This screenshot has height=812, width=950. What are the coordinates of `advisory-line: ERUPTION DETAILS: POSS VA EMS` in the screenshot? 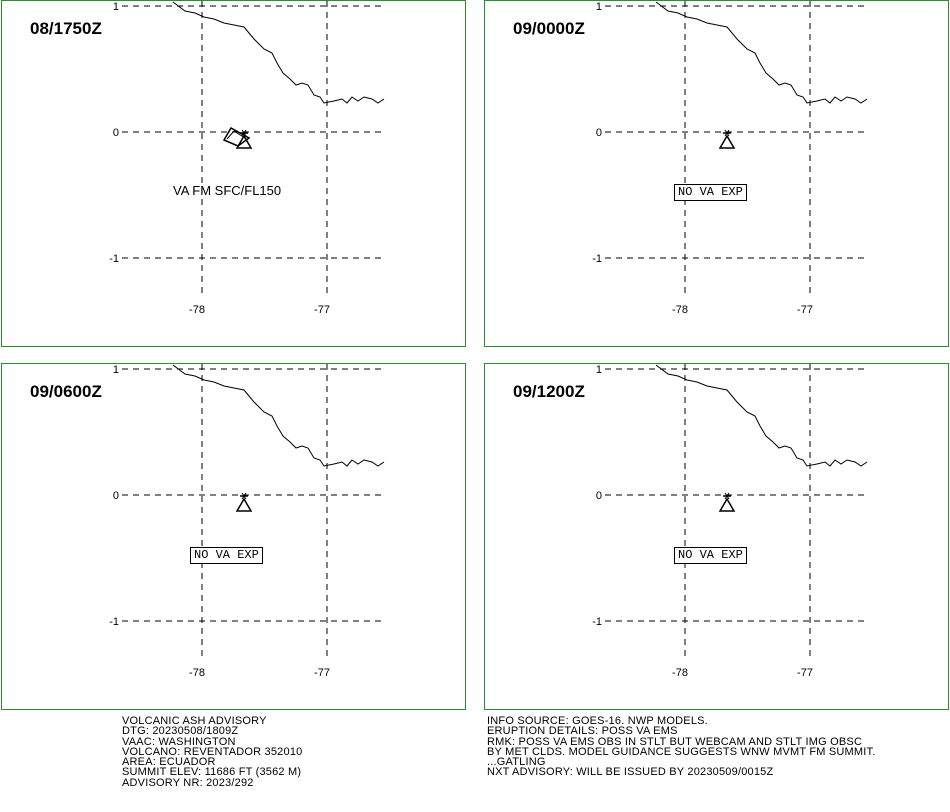 It's located at (582, 731).